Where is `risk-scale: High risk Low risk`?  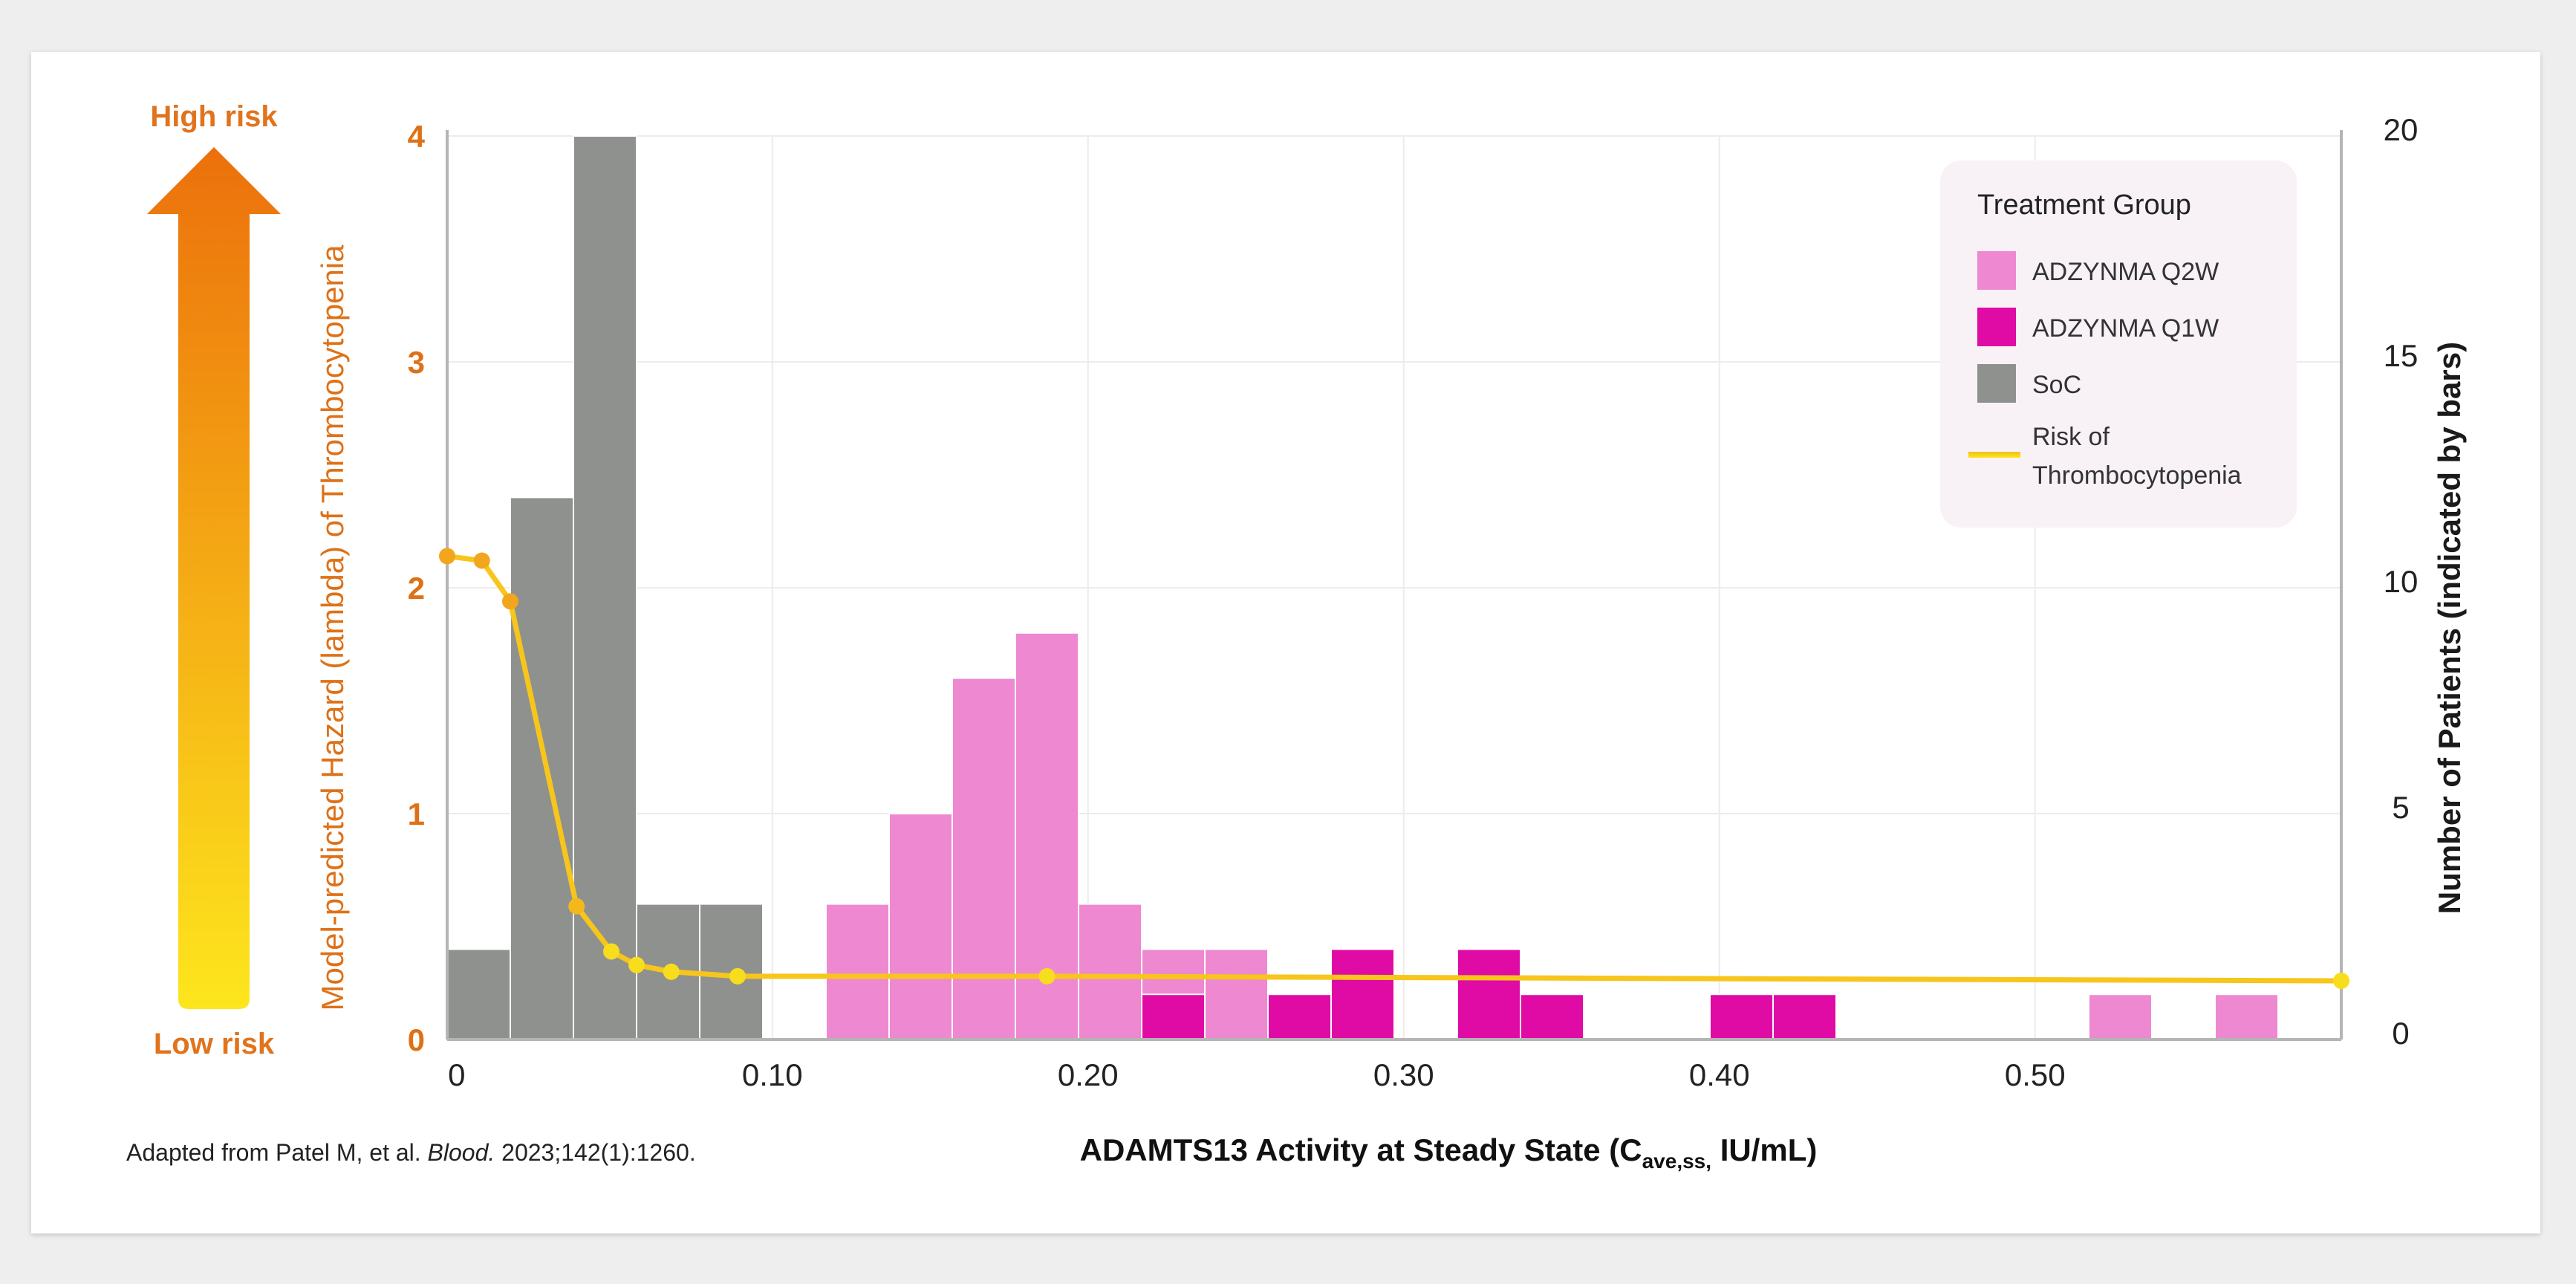
risk-scale: High risk Low risk is located at coordinates (214, 580).